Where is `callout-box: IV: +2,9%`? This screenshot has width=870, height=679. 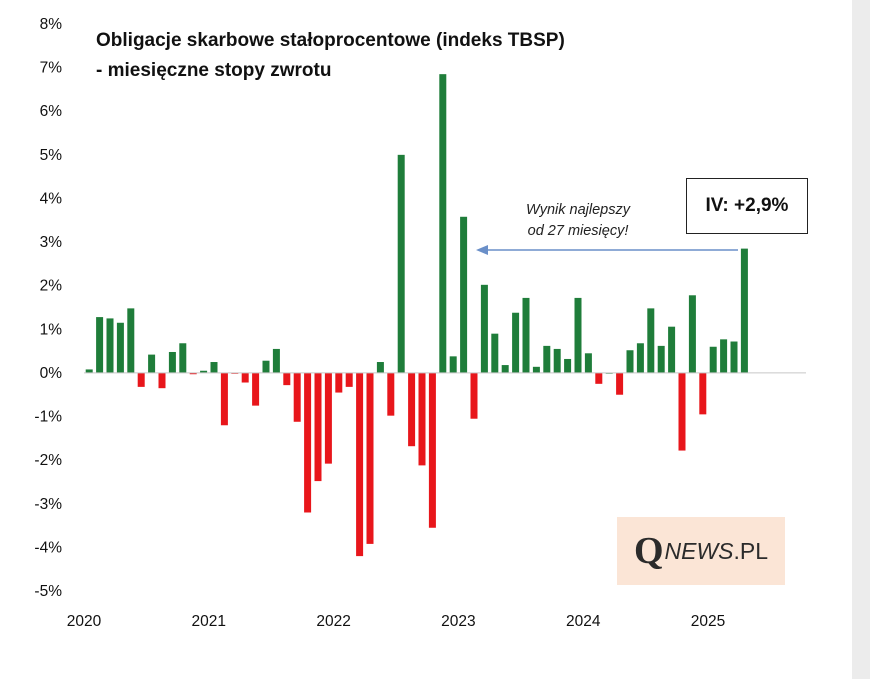 callout-box: IV: +2,9% is located at coordinates (747, 206).